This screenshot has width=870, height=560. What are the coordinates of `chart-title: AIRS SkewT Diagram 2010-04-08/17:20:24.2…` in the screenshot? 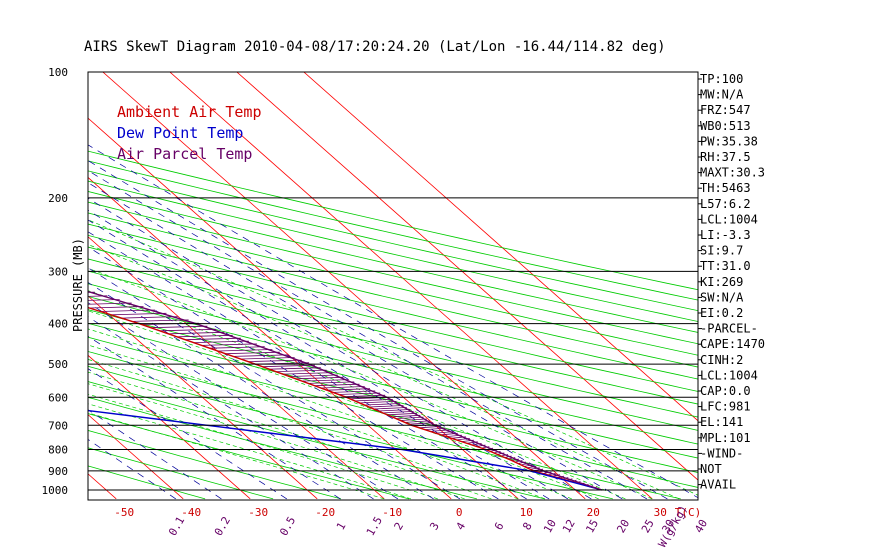 It's located at (375, 47).